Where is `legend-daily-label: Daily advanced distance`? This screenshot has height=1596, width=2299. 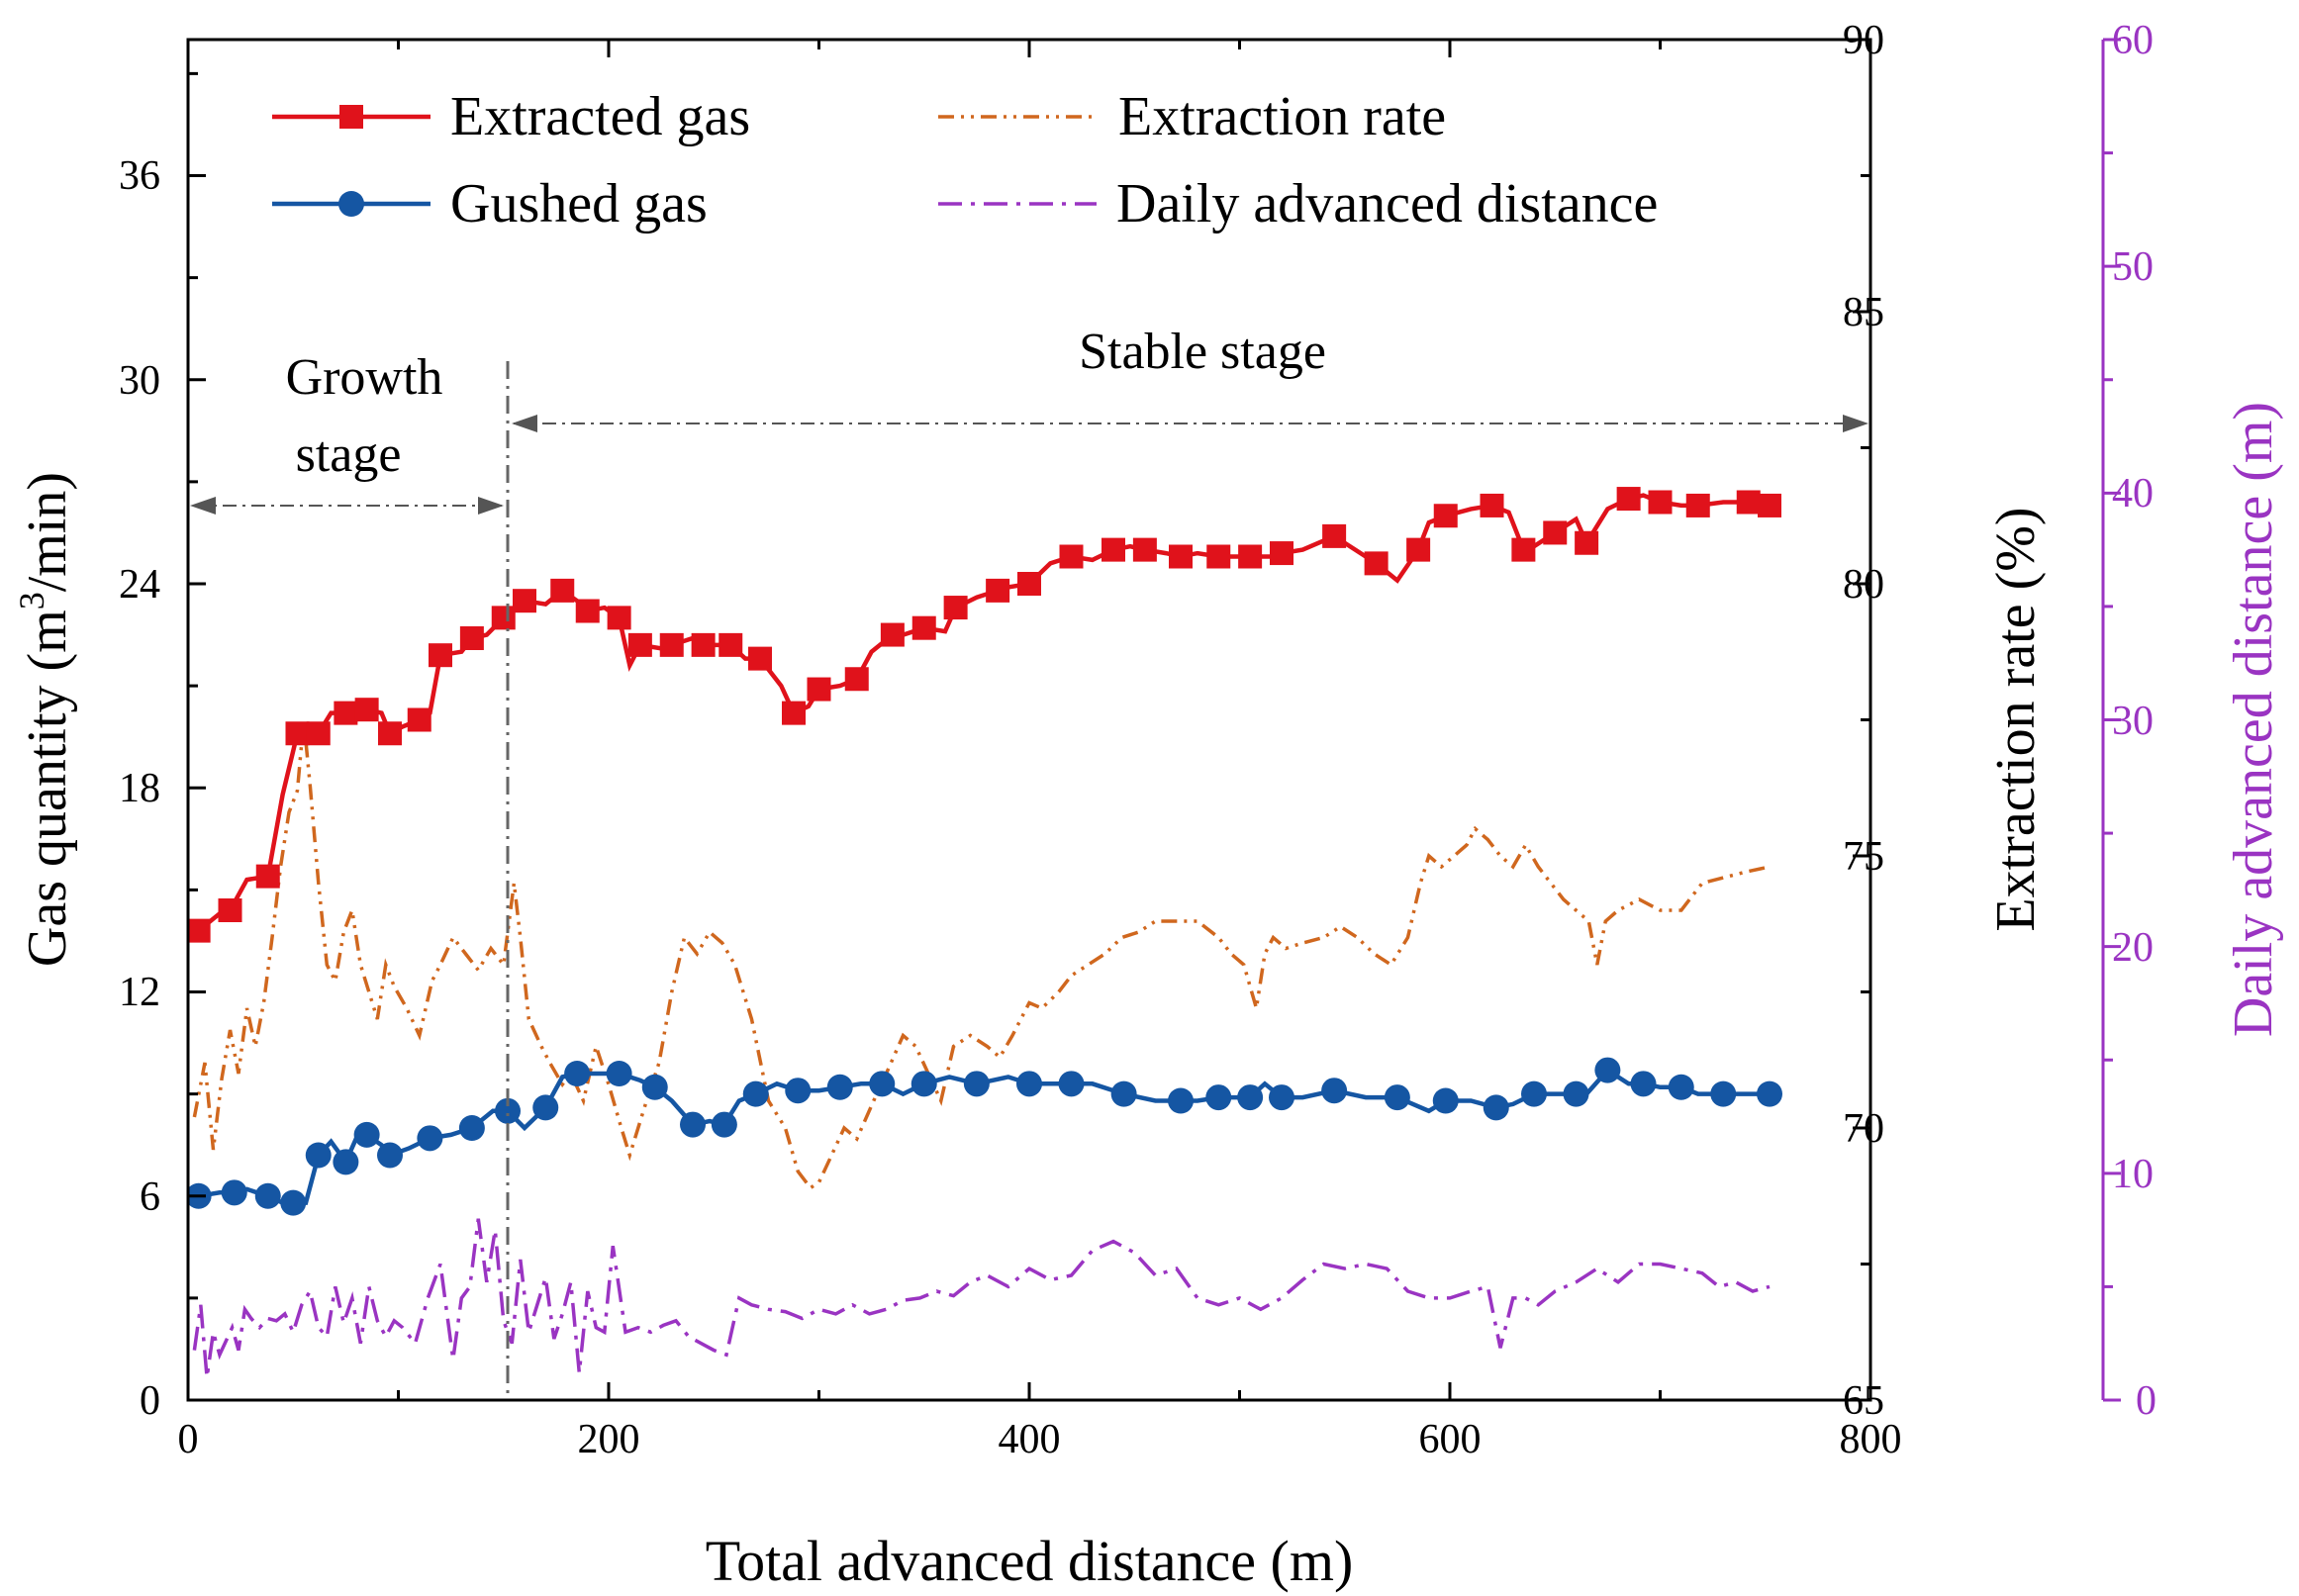
legend-daily-label: Daily advanced distance is located at coordinates (1387, 204).